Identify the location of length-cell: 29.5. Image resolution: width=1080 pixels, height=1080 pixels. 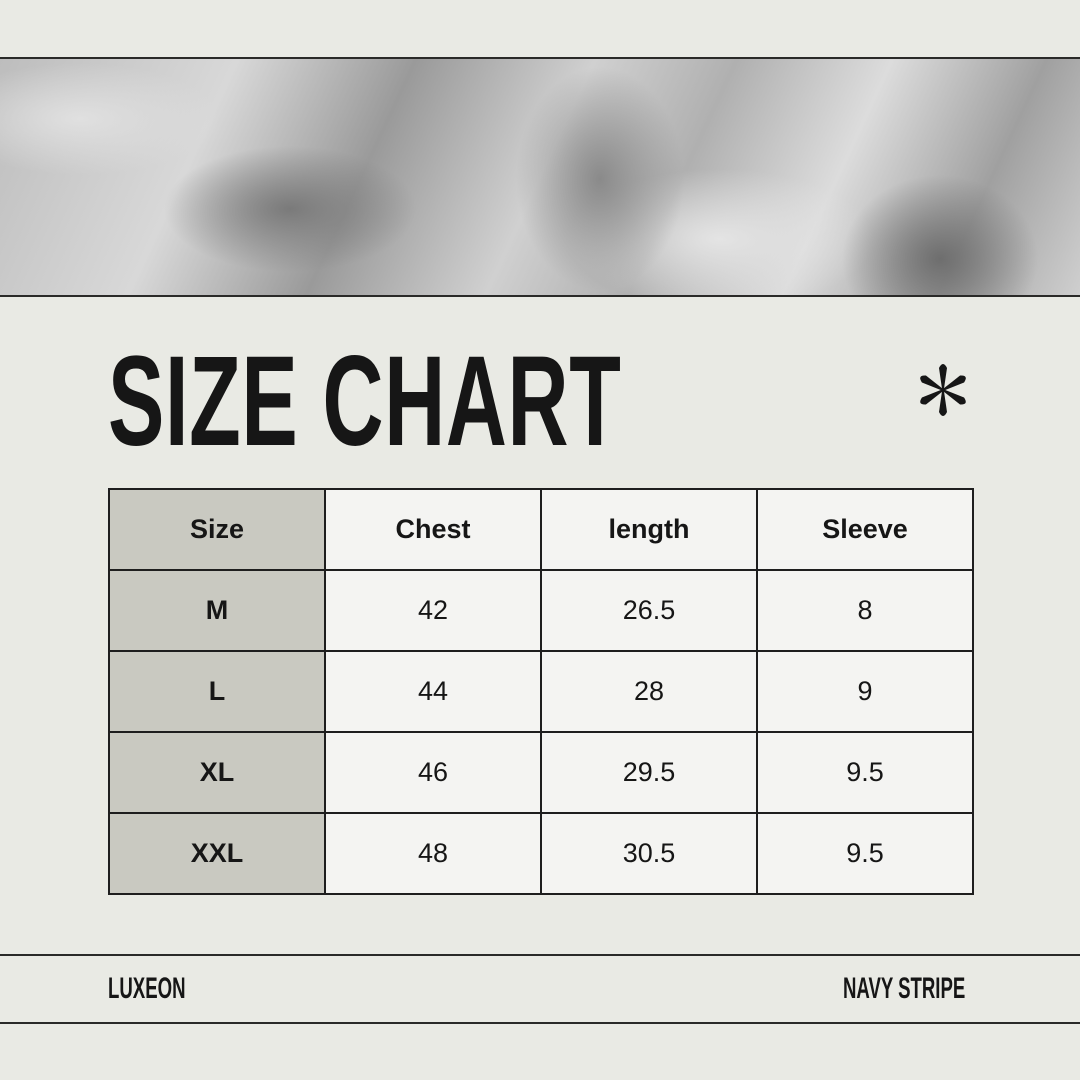
(649, 772).